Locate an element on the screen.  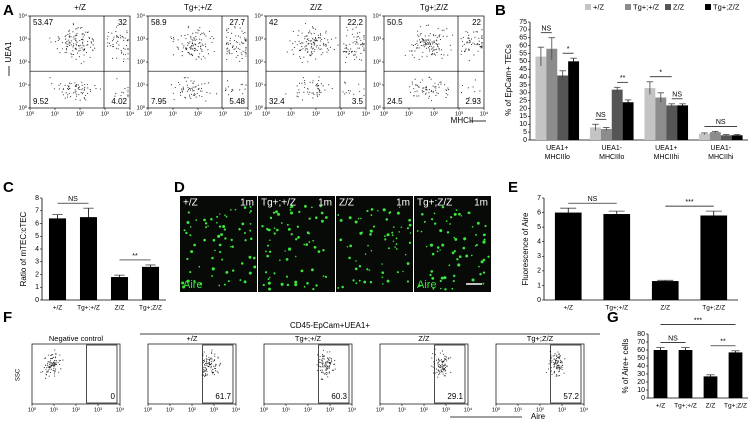
x-tick-label: +/Z is located at coordinates (58, 308).